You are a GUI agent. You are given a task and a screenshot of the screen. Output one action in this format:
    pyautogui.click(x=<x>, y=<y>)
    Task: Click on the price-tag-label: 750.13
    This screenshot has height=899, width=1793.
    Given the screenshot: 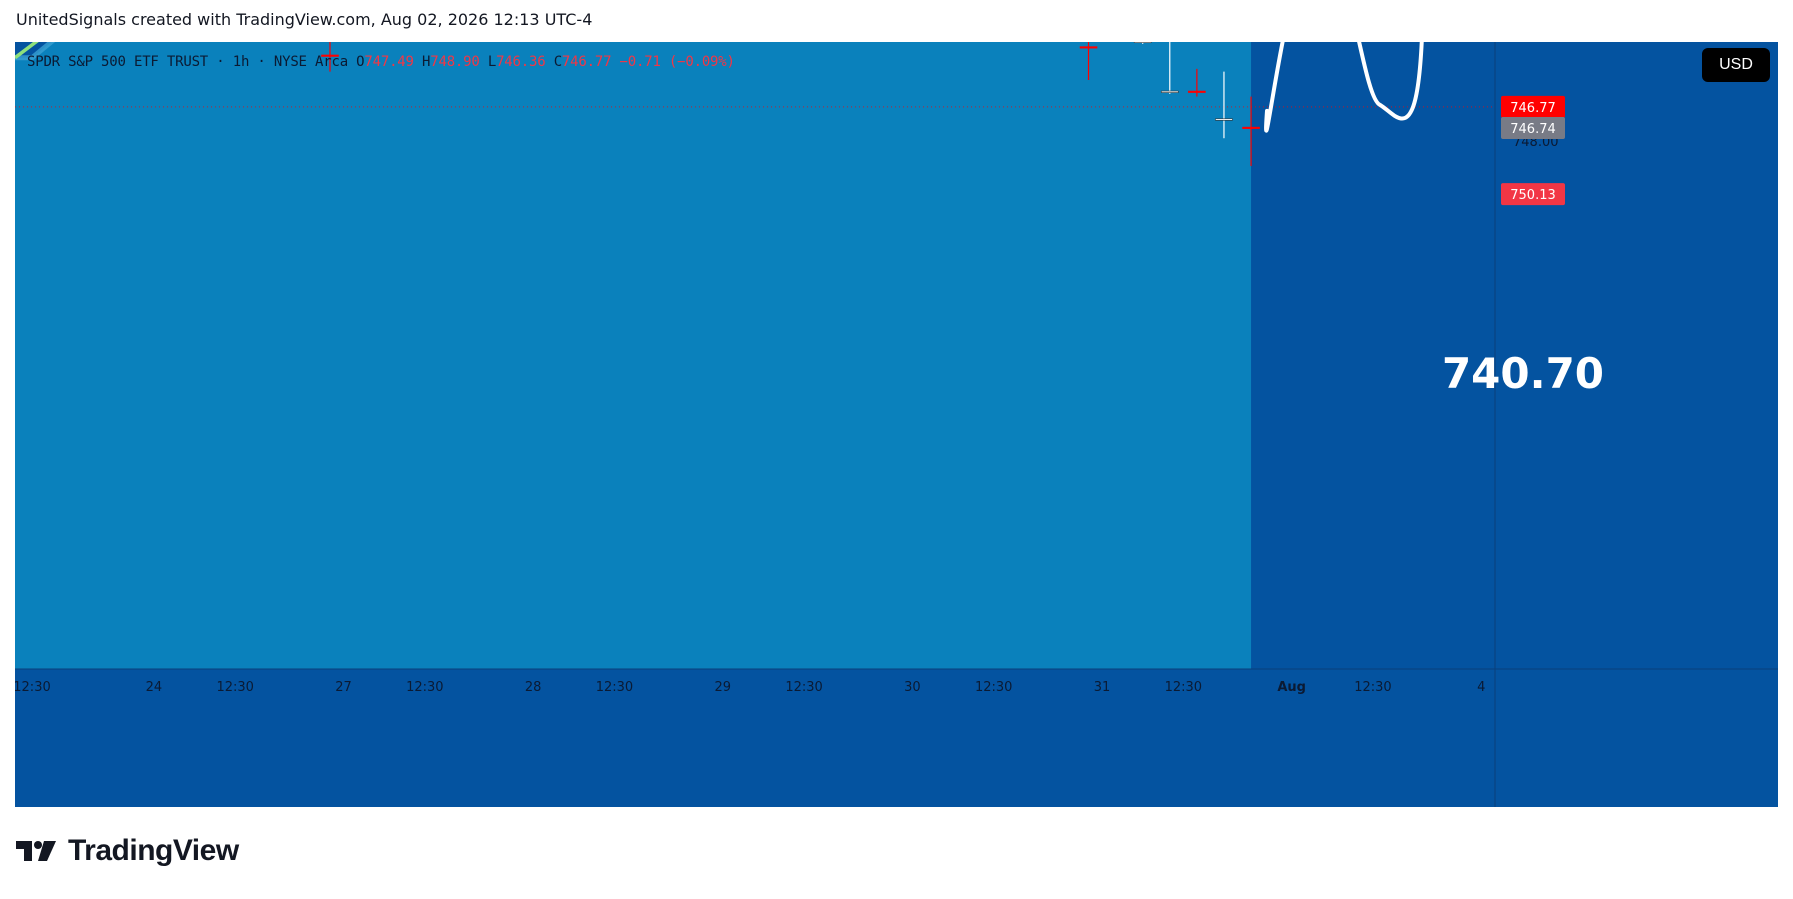 What is the action you would take?
    pyautogui.click(x=1533, y=195)
    